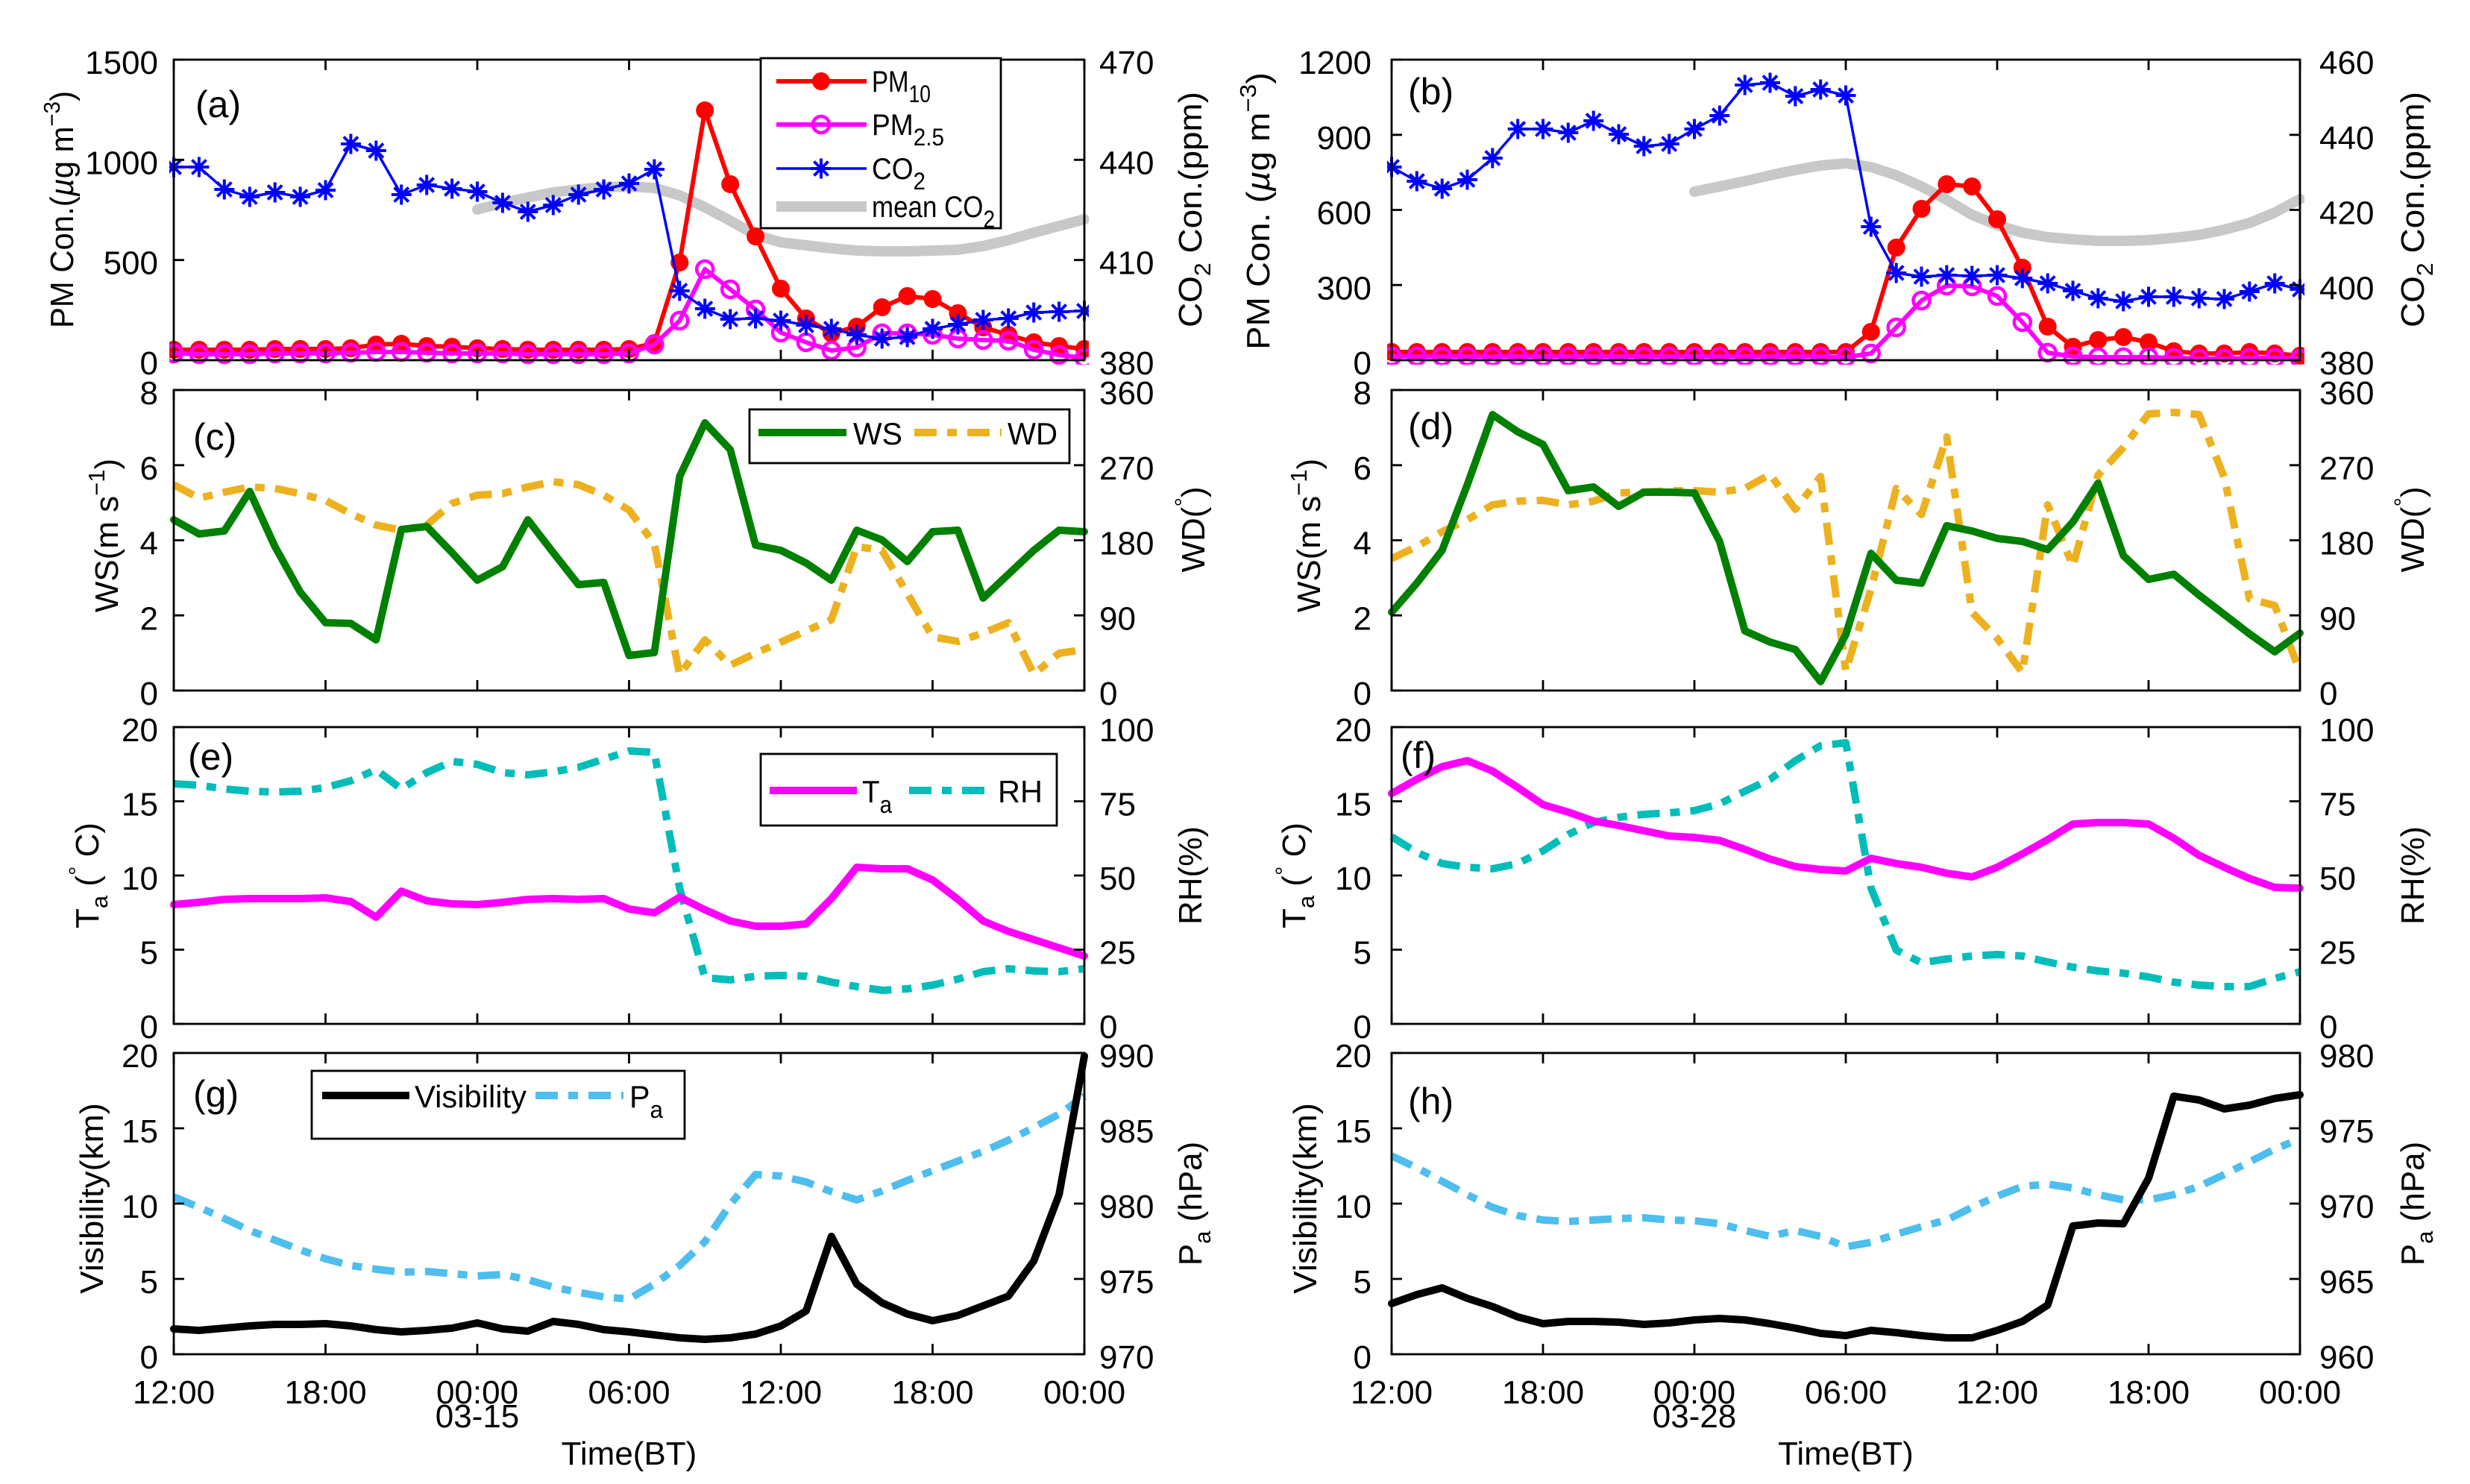  Describe the element at coordinates (214, 437) in the screenshot. I see `svg-text: (c)` at that location.